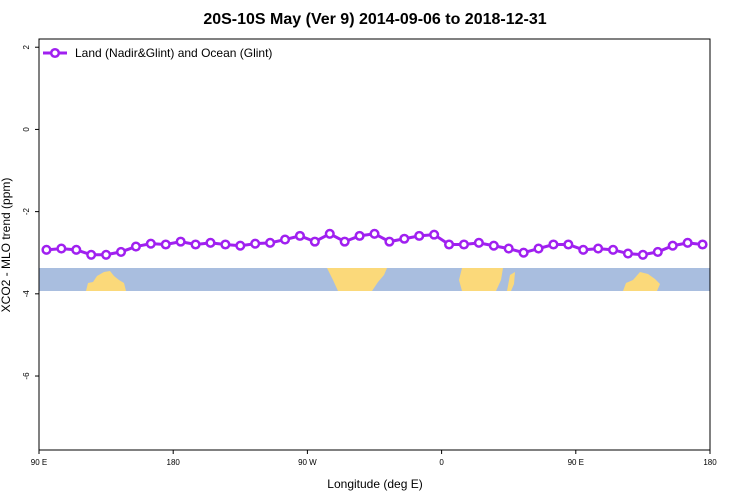  I want to click on y-tick-label: 2, so click(26, 46).